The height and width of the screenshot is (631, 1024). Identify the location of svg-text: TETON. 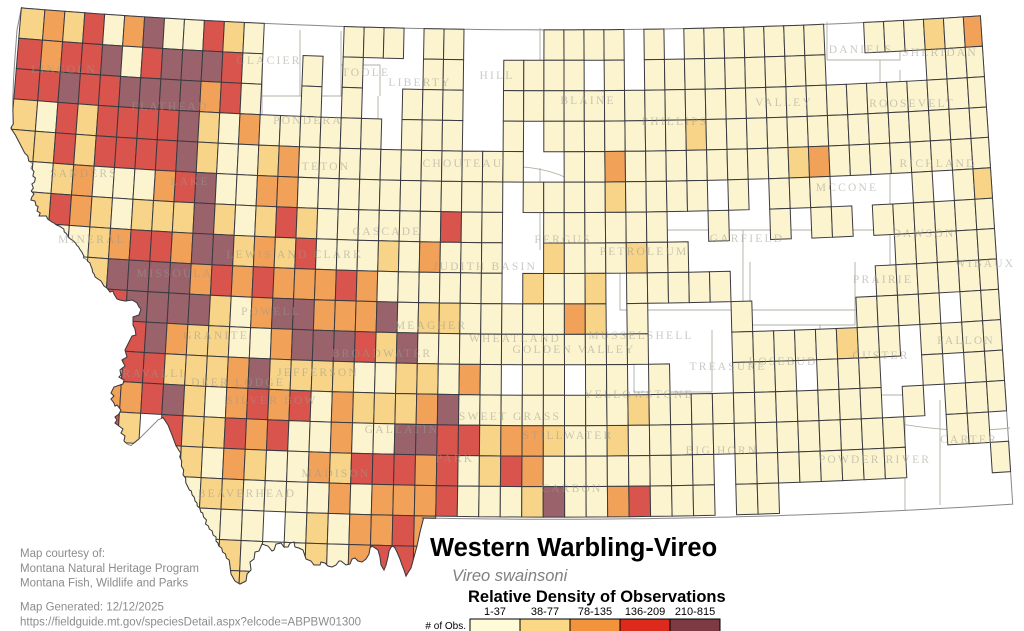
(326, 167).